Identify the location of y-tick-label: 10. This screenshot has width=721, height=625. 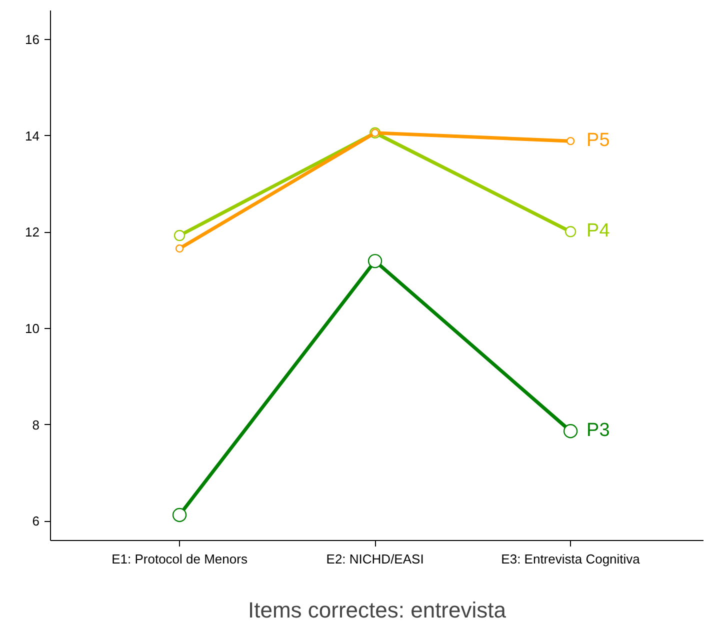
(32, 328).